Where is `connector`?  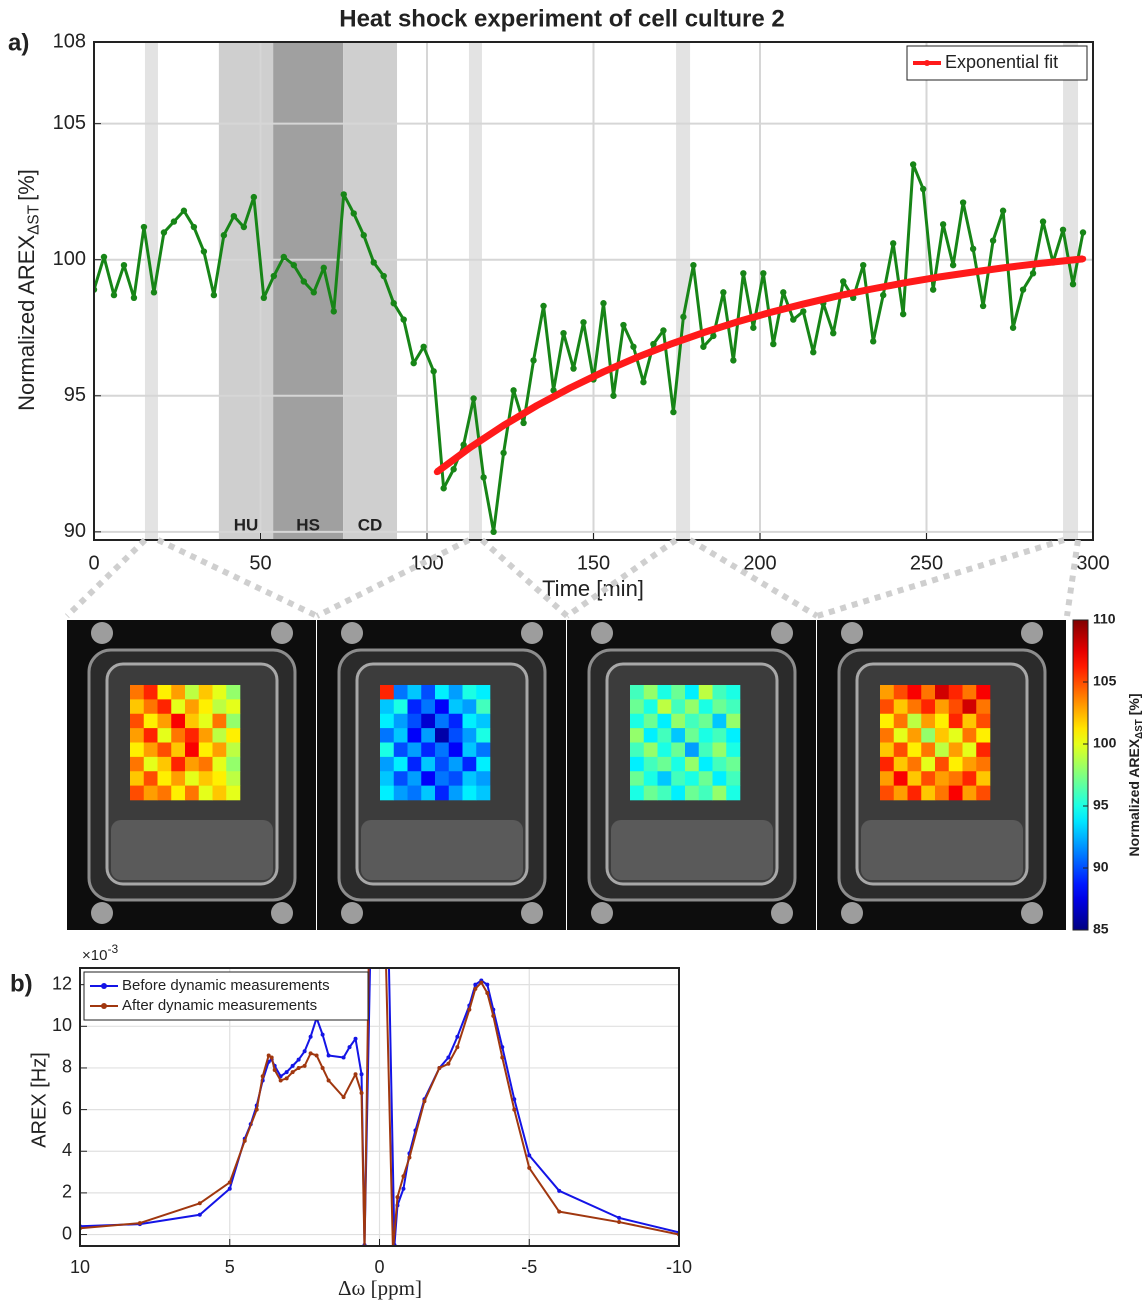
connector is located at coordinates (393, 578).